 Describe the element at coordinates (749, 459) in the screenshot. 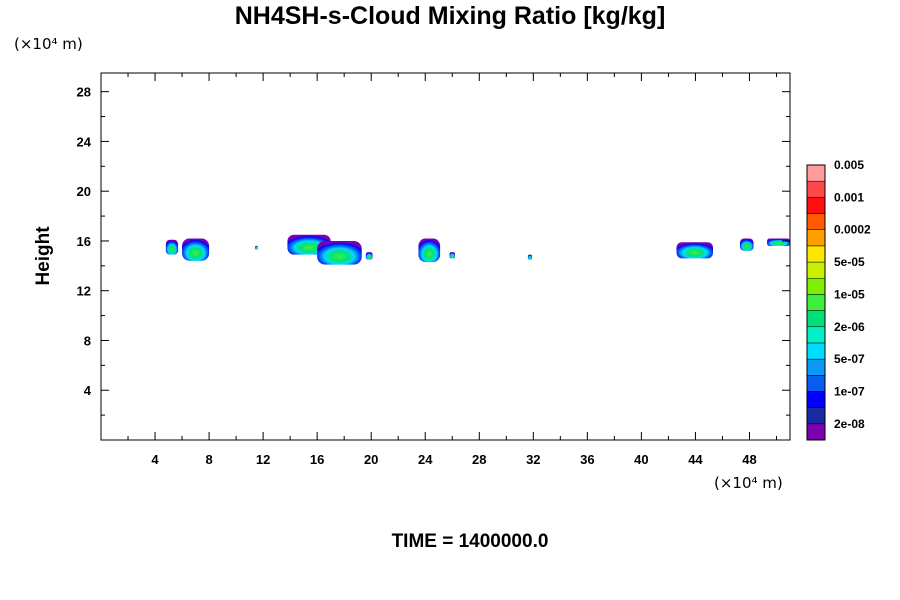

I see `x-tick-label: 48` at that location.